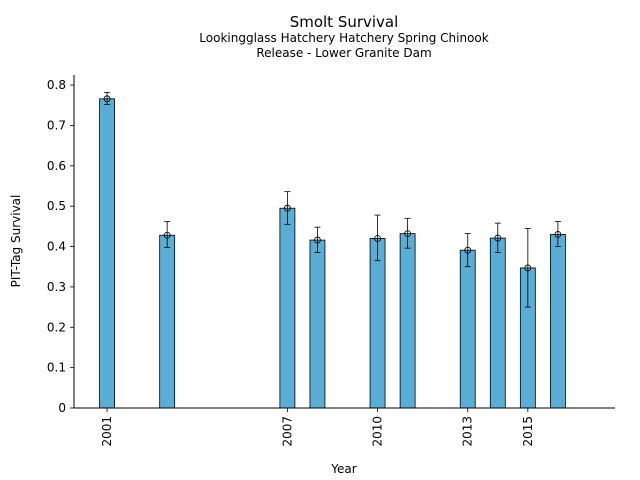 This screenshot has width=640, height=480. What do you see at coordinates (468, 431) in the screenshot?
I see `x-tick-label-2013: 2013` at bounding box center [468, 431].